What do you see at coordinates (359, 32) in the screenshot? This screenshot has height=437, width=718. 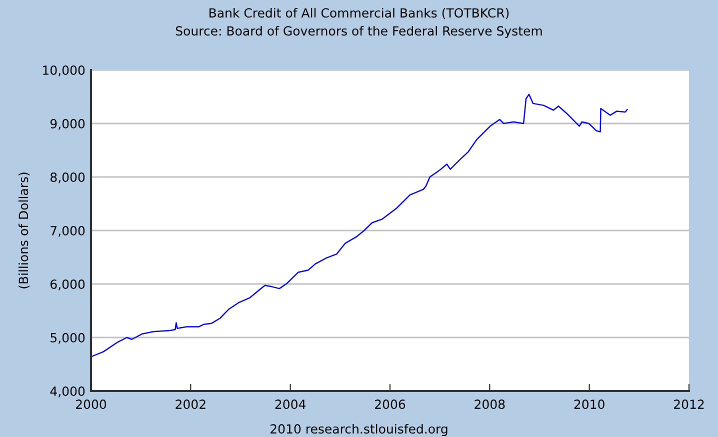 I see `chart-subtitle: Source: Board of Governors of the Federal Reserve System` at bounding box center [359, 32].